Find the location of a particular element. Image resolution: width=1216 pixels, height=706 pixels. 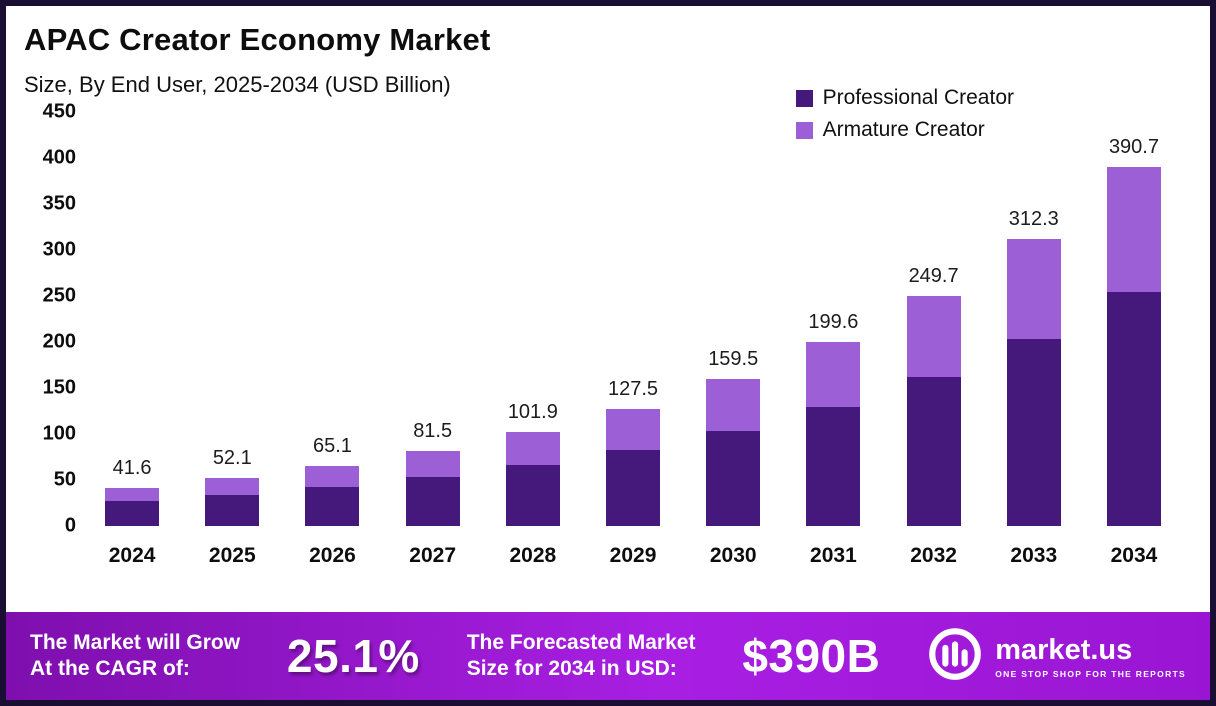

legend-item: Armature Creator is located at coordinates (904, 130).